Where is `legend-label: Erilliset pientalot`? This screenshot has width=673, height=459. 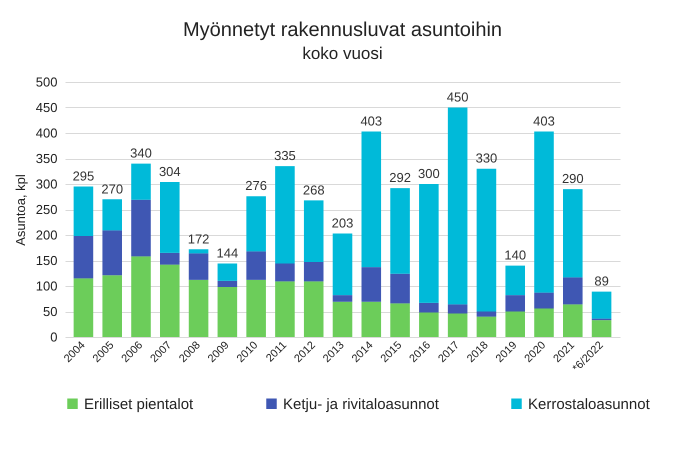 legend-label: Erilliset pientalot is located at coordinates (139, 404).